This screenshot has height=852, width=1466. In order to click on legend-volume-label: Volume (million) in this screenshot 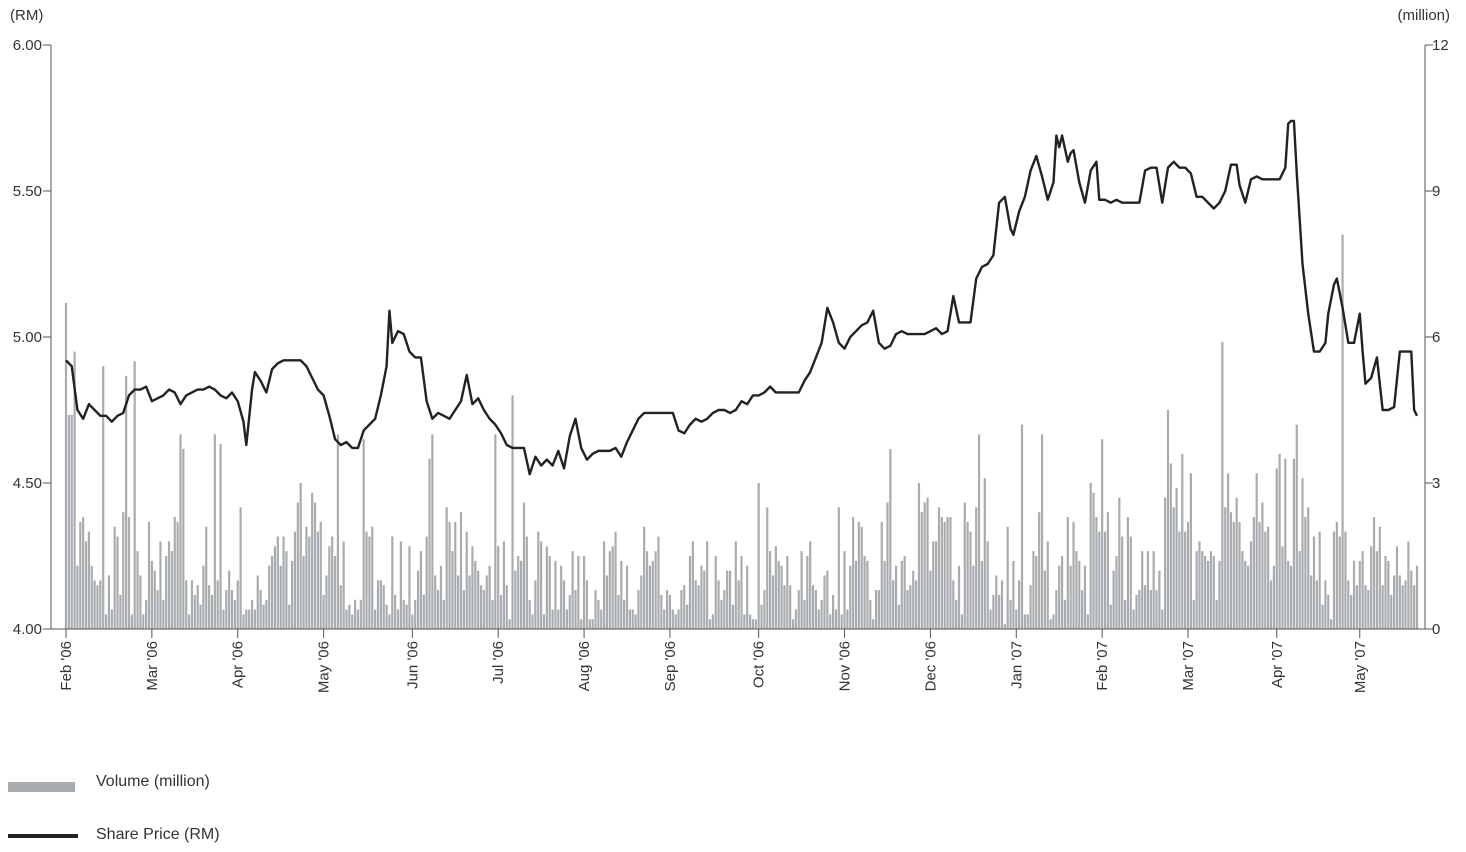, I will do `click(153, 781)`.